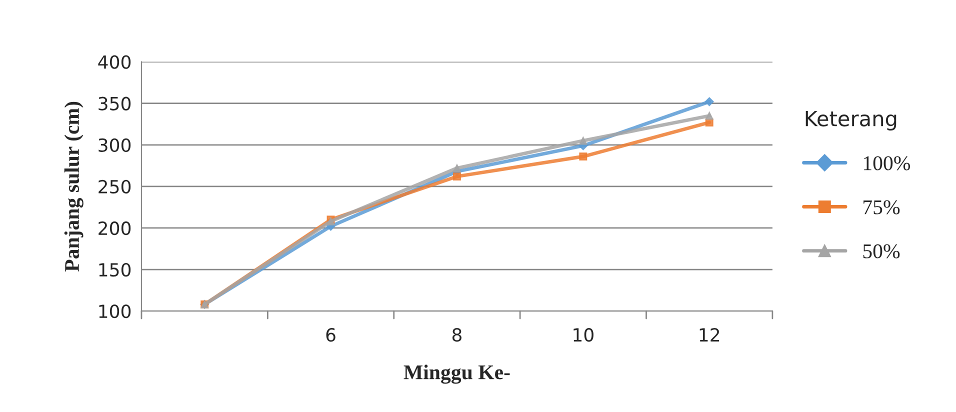 Image resolution: width=956 pixels, height=412 pixels. What do you see at coordinates (114, 187) in the screenshot?
I see `y-tick-label: 250` at bounding box center [114, 187].